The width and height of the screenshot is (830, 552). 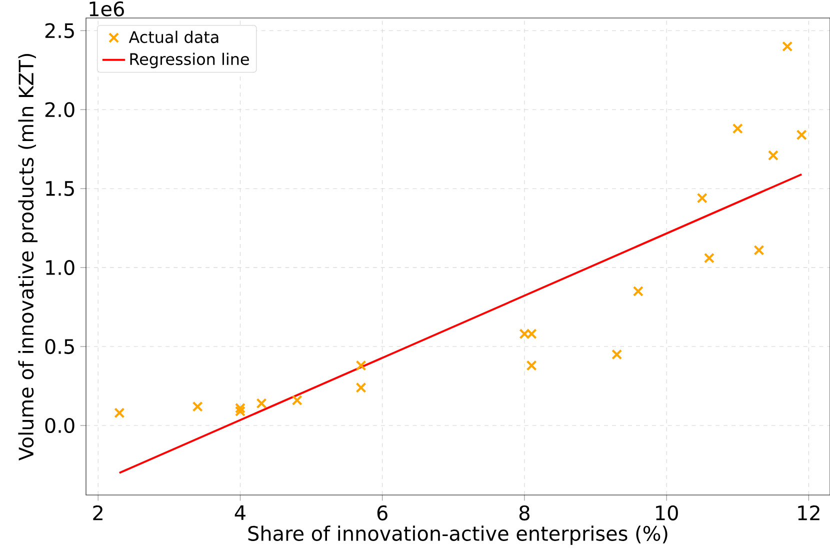 I want to click on text: 1e6, so click(x=107, y=8).